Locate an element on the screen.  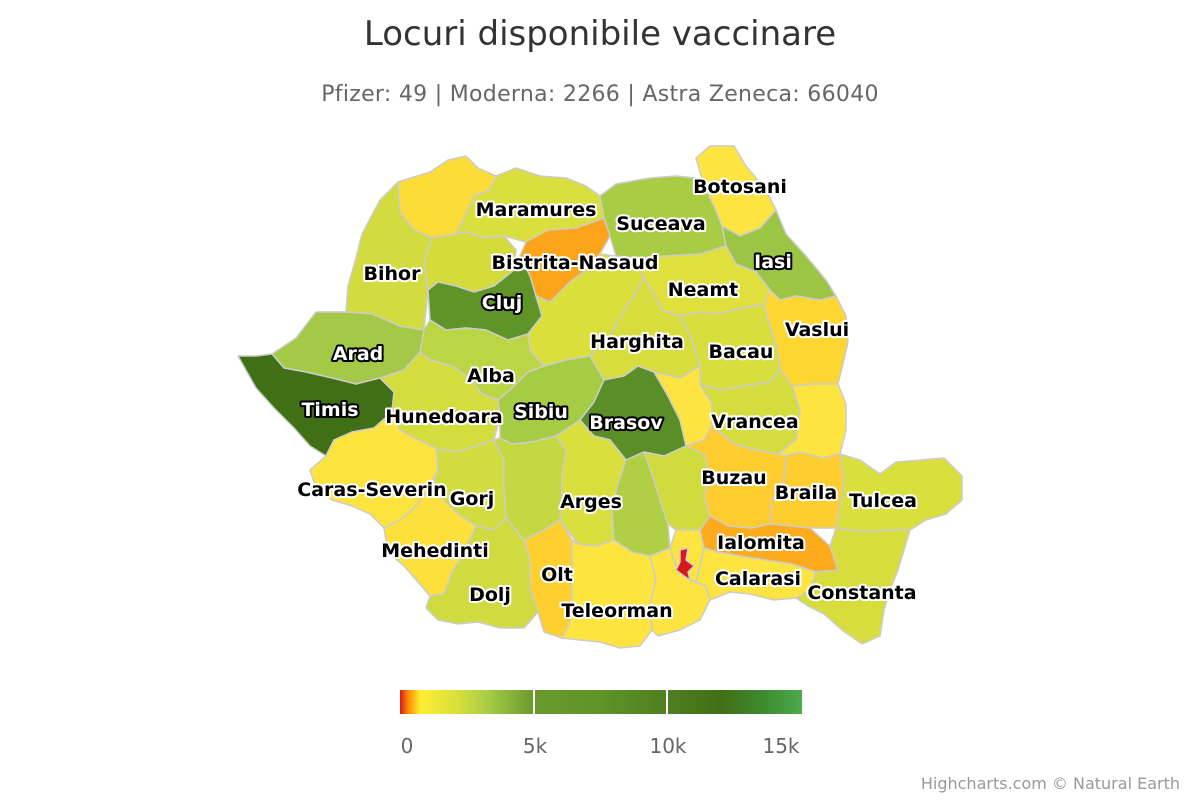
label-mehedinti: Mehedinti is located at coordinates (434, 551).